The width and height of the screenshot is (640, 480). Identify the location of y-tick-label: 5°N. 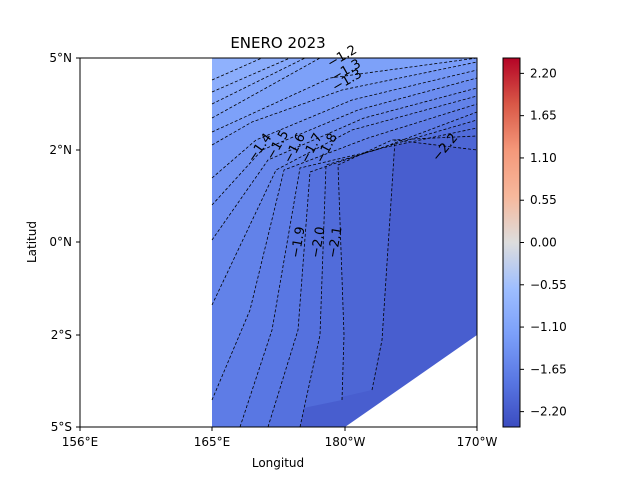
(60, 58).